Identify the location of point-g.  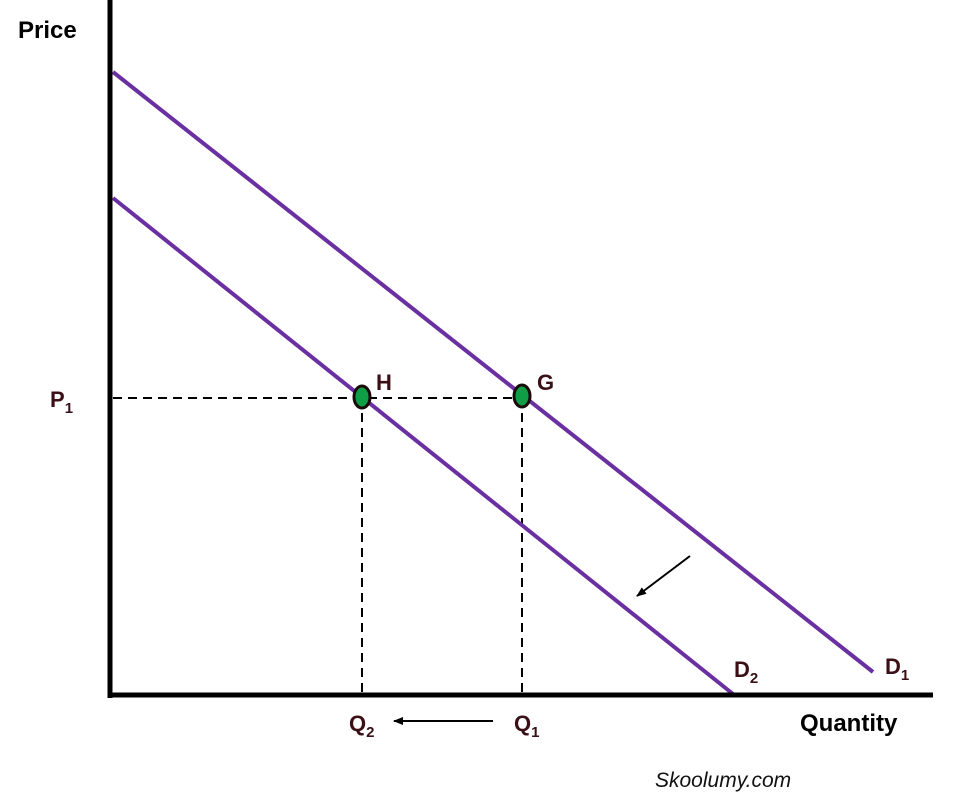
(522, 396).